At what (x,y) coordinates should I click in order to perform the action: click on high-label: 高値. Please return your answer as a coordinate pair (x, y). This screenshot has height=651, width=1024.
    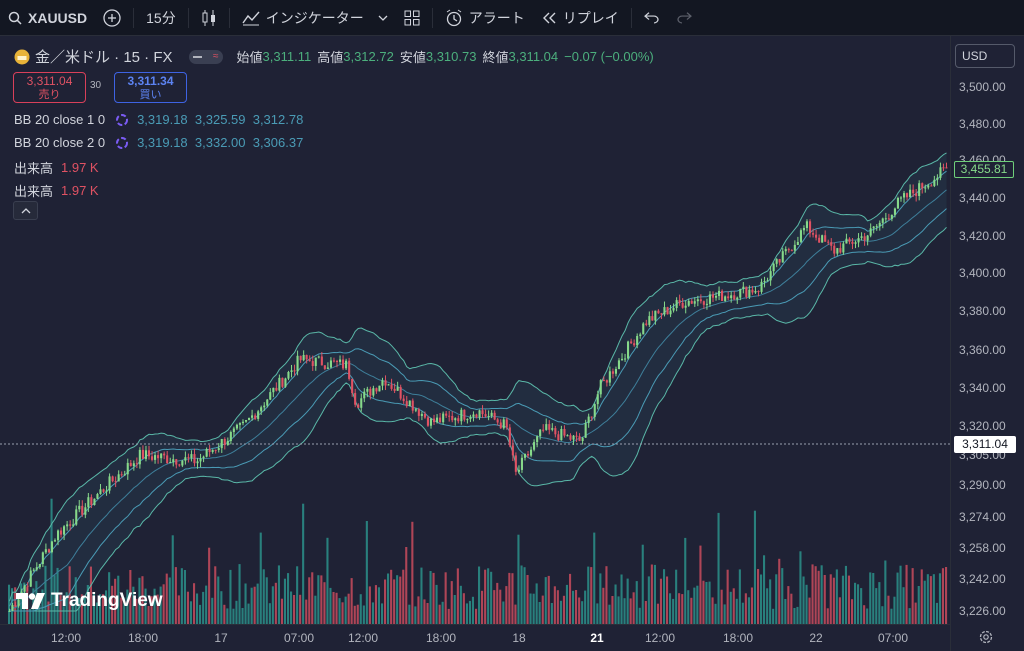
    Looking at the image, I should click on (330, 57).